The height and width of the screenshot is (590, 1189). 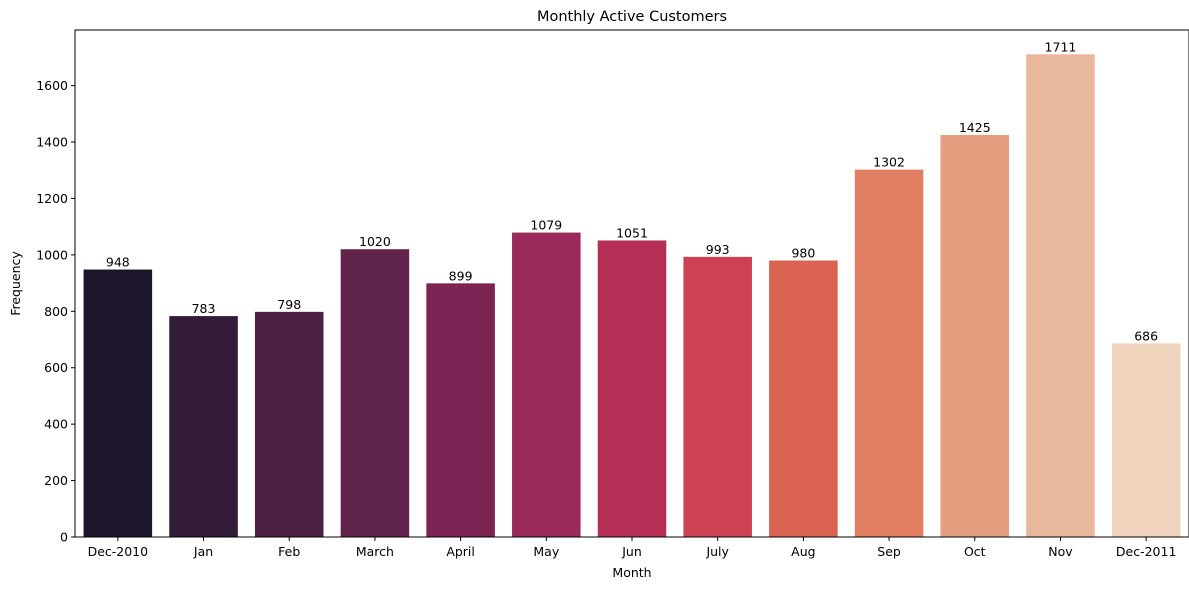 What do you see at coordinates (289, 424) in the screenshot?
I see `bar-feb` at bounding box center [289, 424].